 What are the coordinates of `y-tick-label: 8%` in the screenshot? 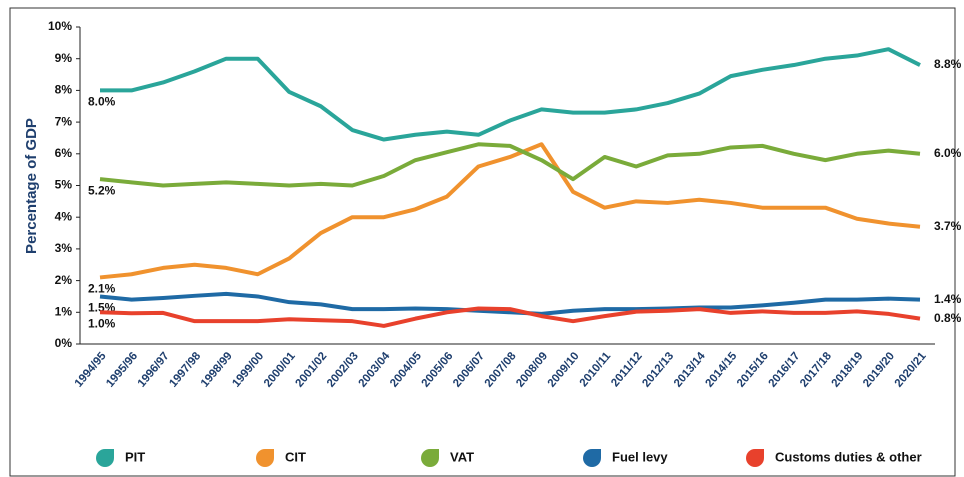 It's located at (64, 90).